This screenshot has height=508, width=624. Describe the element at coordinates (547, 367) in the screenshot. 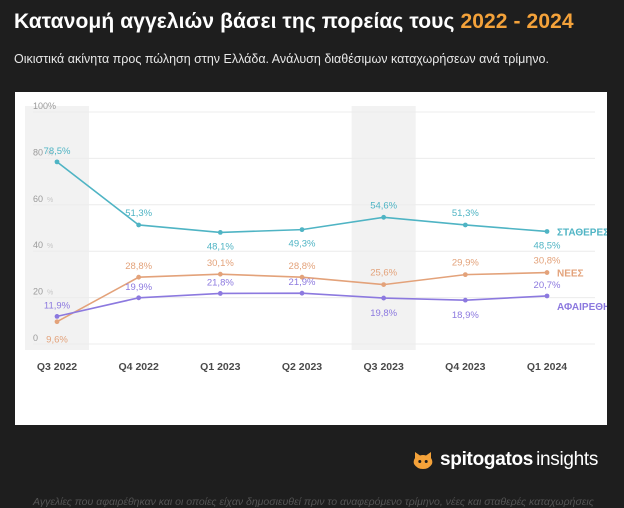

I see `x-tick-label: Q1 2024` at that location.